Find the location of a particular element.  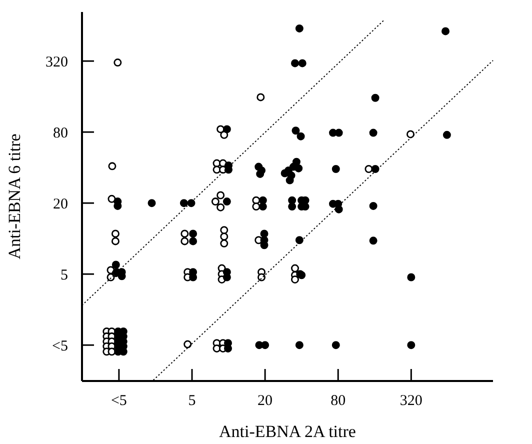

x-axis-title: Anti-EBNA 2A titre is located at coordinates (287, 431).